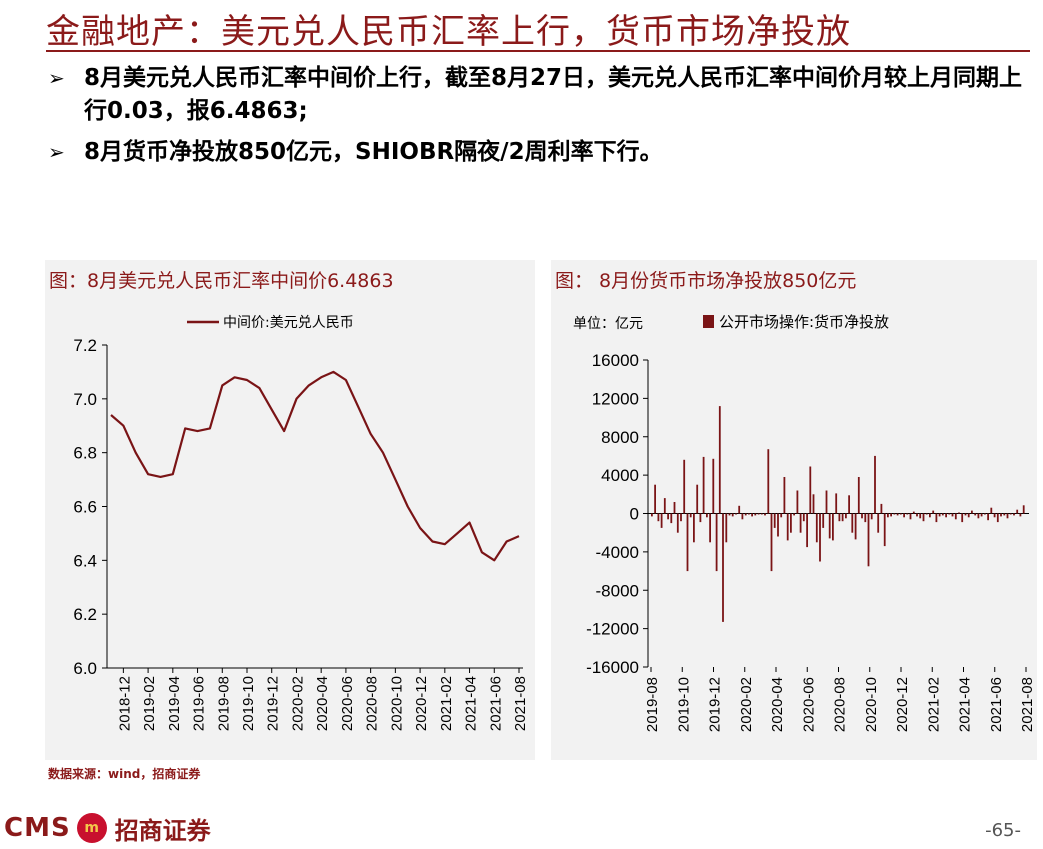 The height and width of the screenshot is (849, 1043). I want to click on brand-seal-icon: m, so click(91, 828).